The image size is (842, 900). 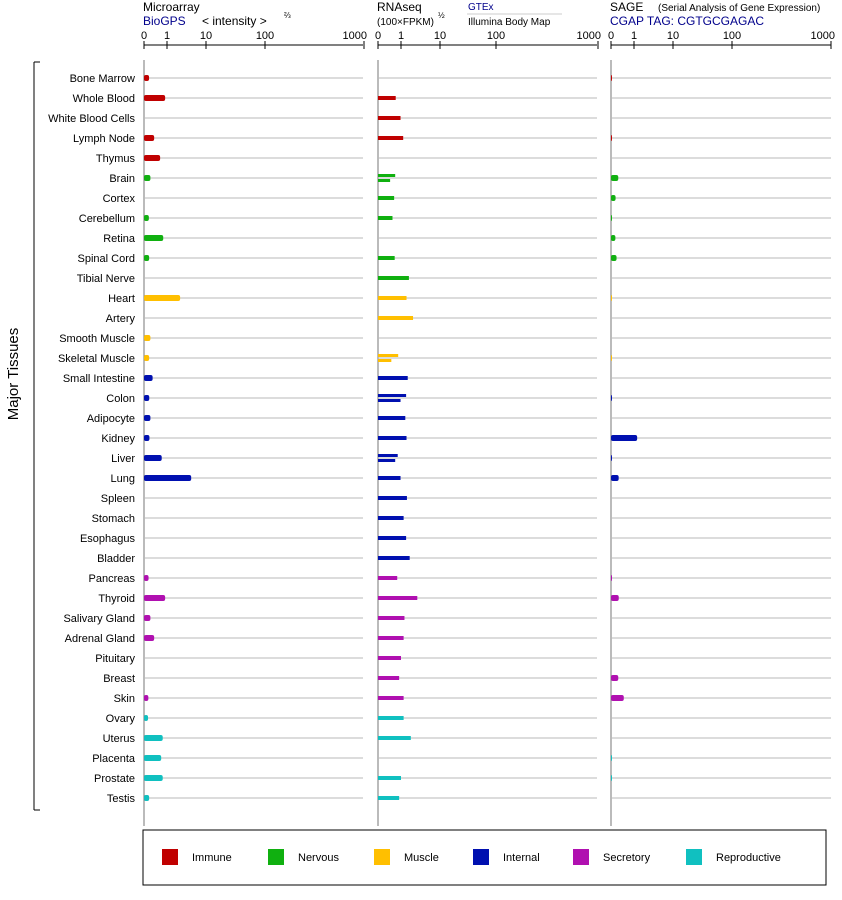 What do you see at coordinates (694, 857) in the screenshot?
I see `legend-swatch-reproductive` at bounding box center [694, 857].